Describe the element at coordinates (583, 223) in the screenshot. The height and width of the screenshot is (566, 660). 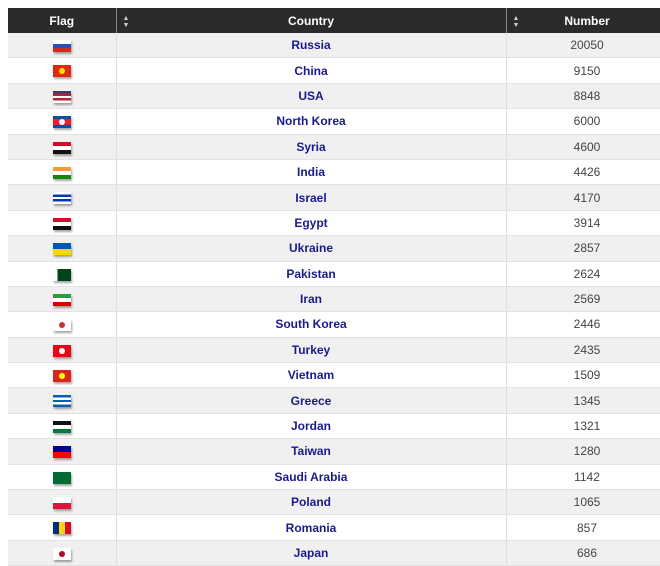
I see `number-cell: 3914` at that location.